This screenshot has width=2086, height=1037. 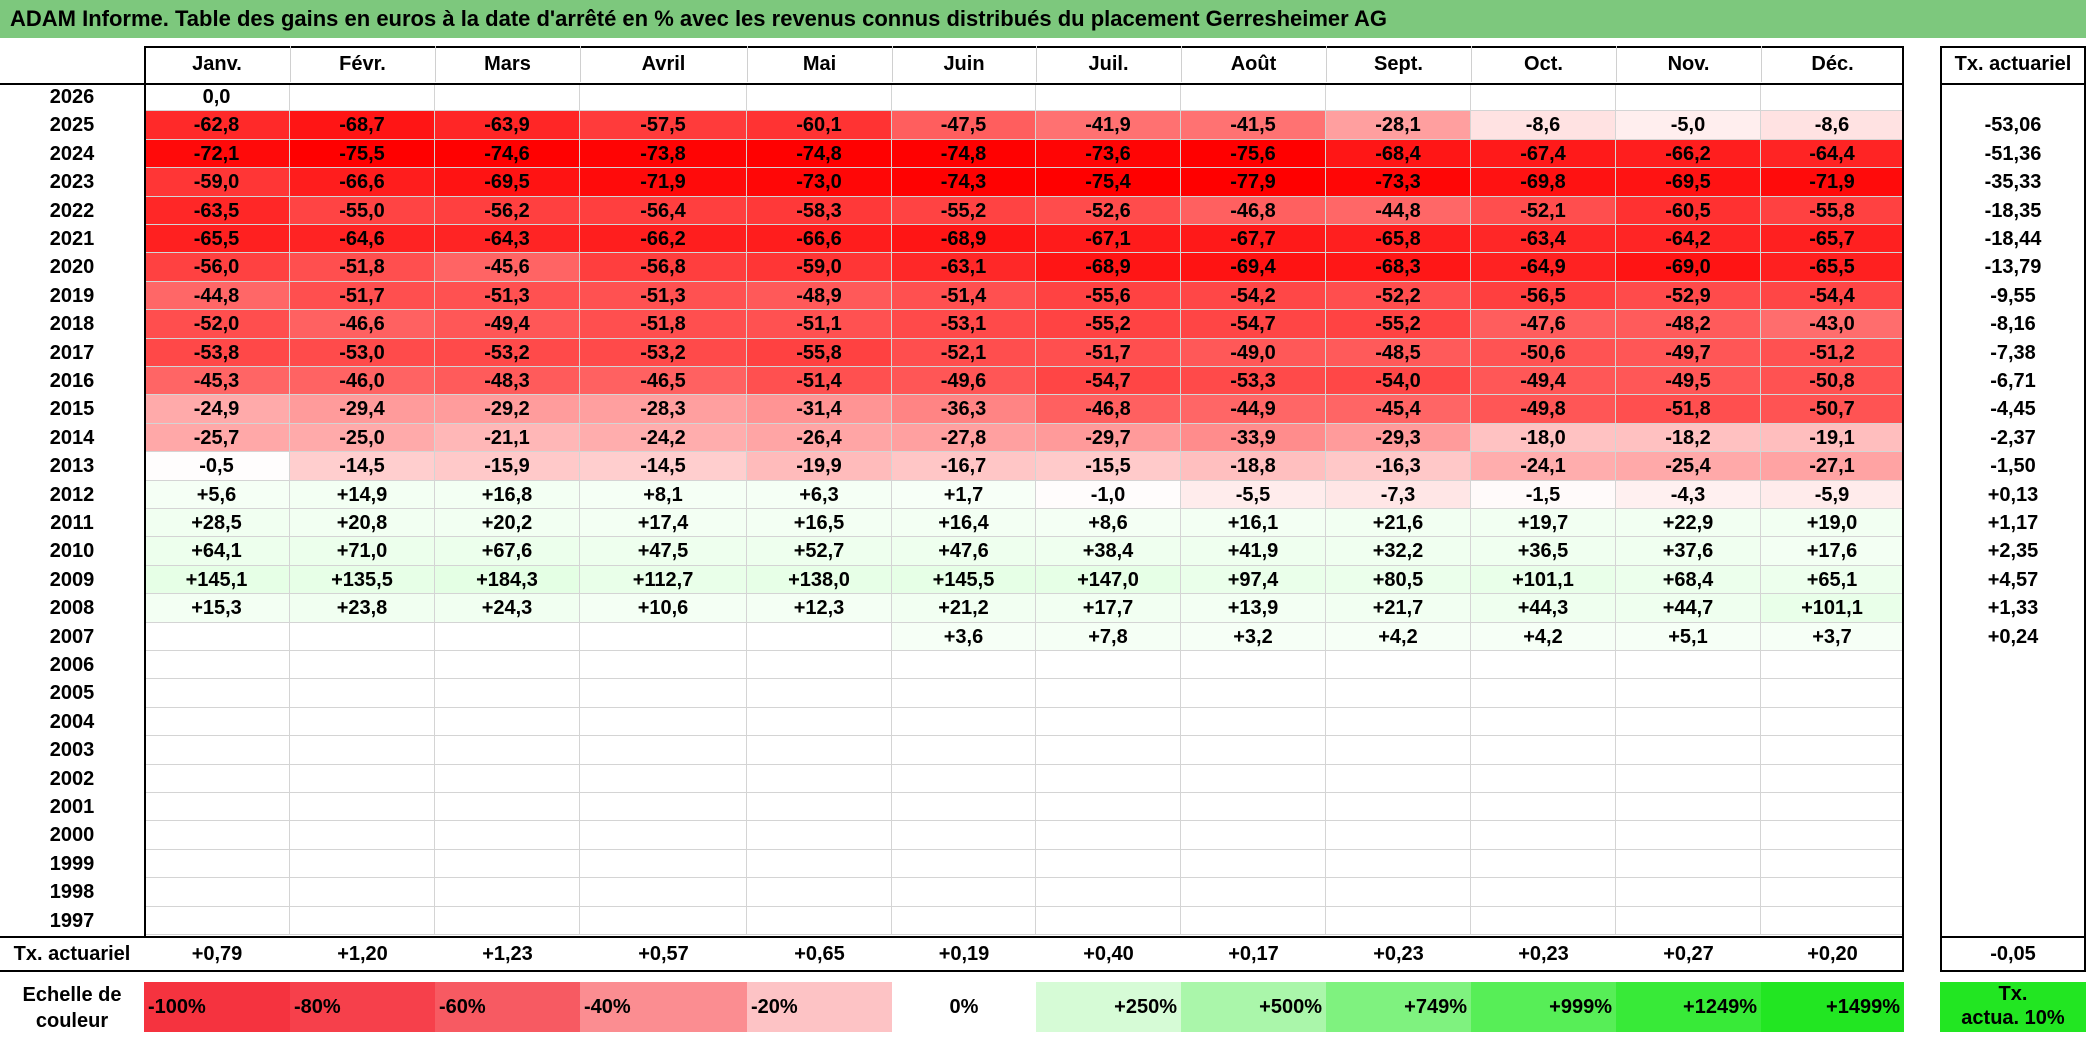 I want to click on footer-rate-cell: +1,20, so click(x=362, y=954).